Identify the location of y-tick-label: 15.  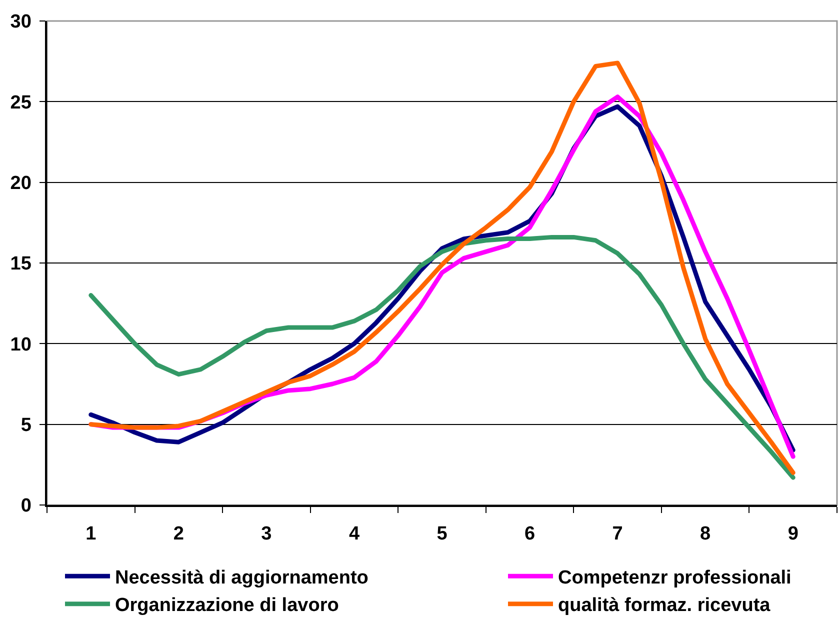
(21, 264).